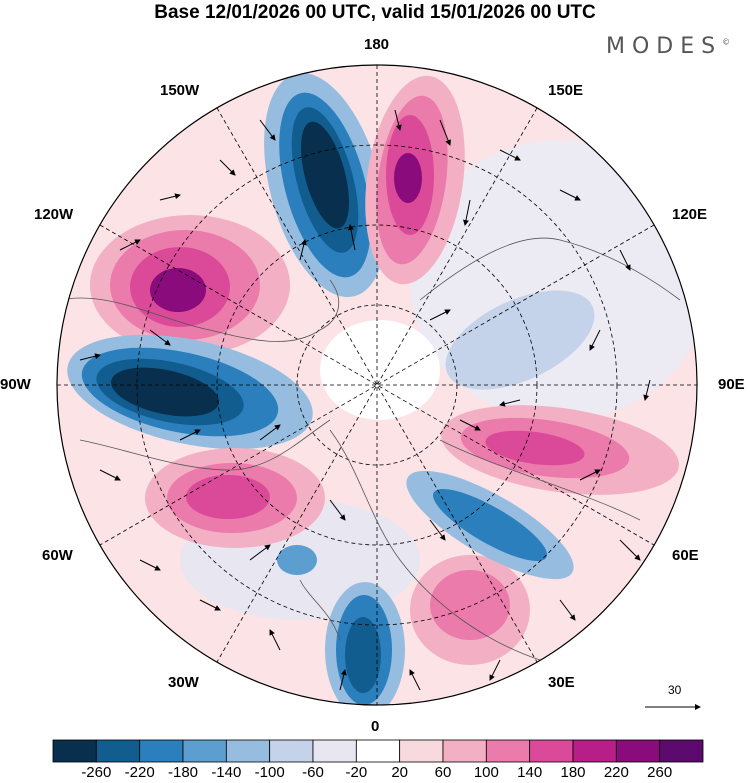  Describe the element at coordinates (377, 44) in the screenshot. I see `lon-label-180: 180` at that location.